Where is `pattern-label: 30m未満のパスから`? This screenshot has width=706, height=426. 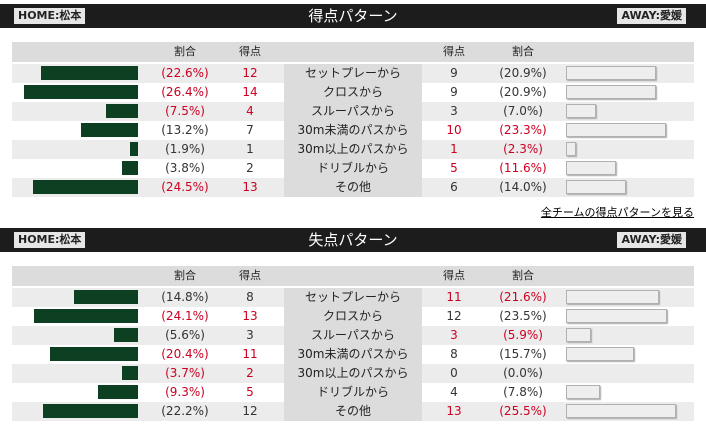
pattern-label: 30m未満のパスから is located at coordinates (353, 354).